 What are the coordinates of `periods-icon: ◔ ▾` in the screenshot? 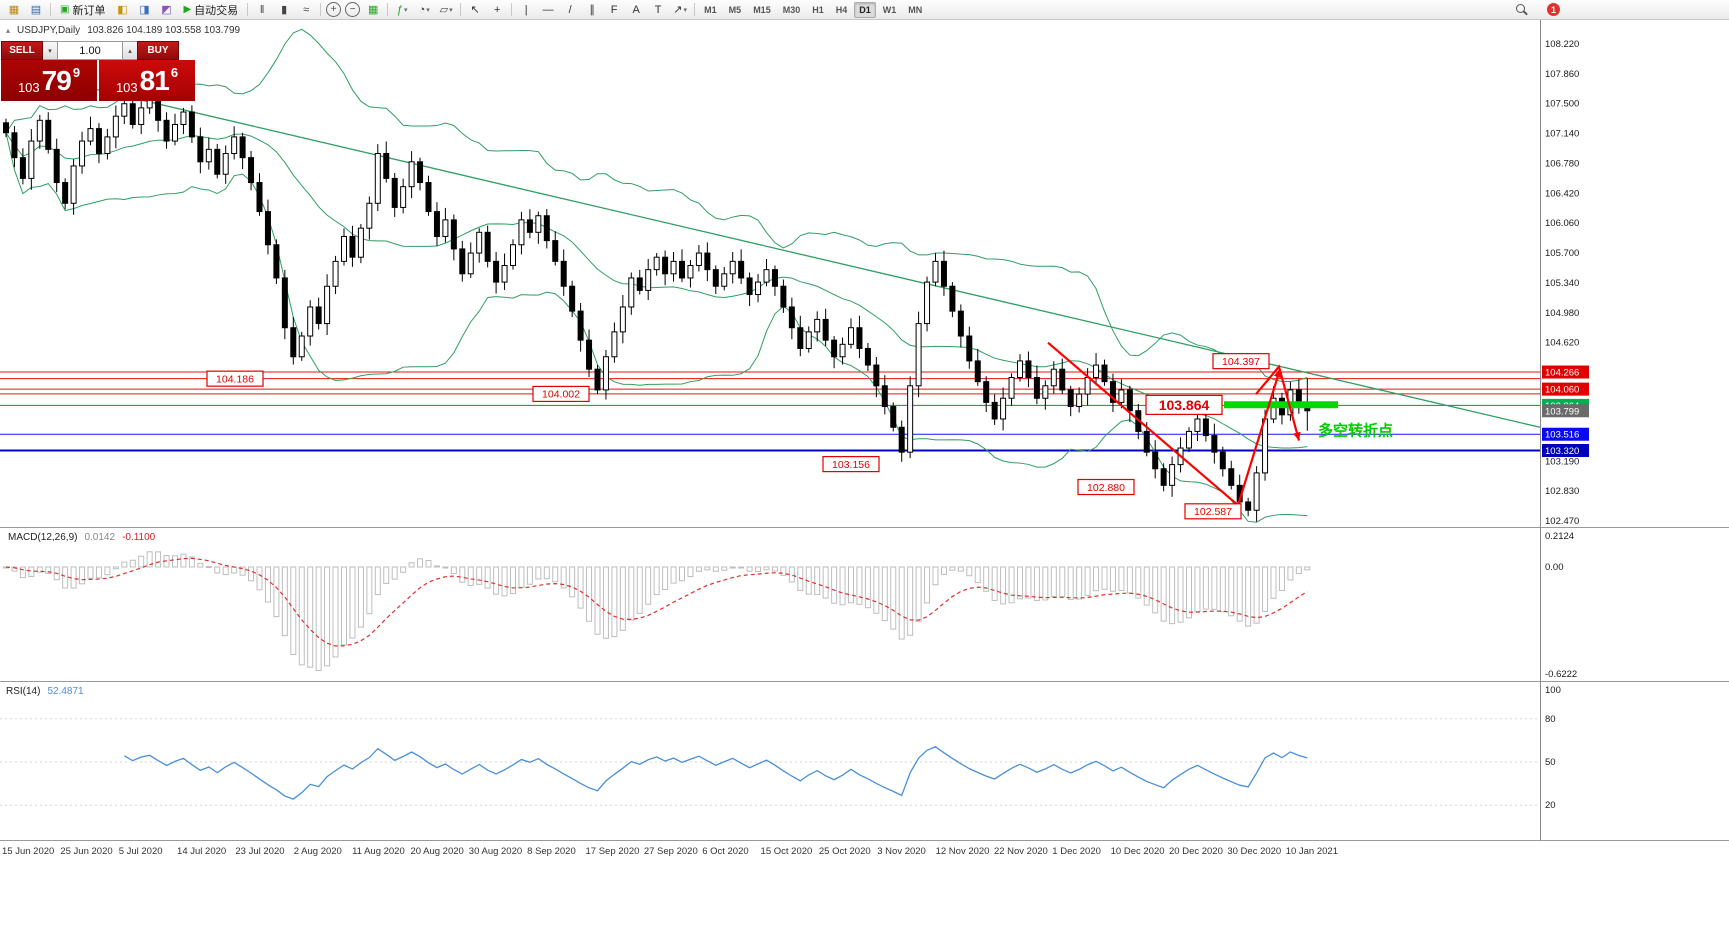 It's located at (424, 10).